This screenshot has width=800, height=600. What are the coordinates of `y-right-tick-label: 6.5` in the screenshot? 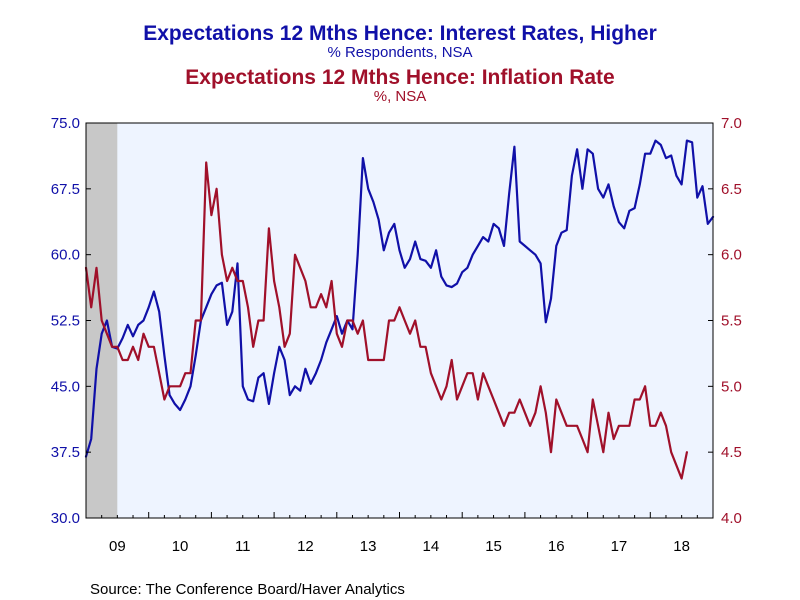 It's located at (731, 189).